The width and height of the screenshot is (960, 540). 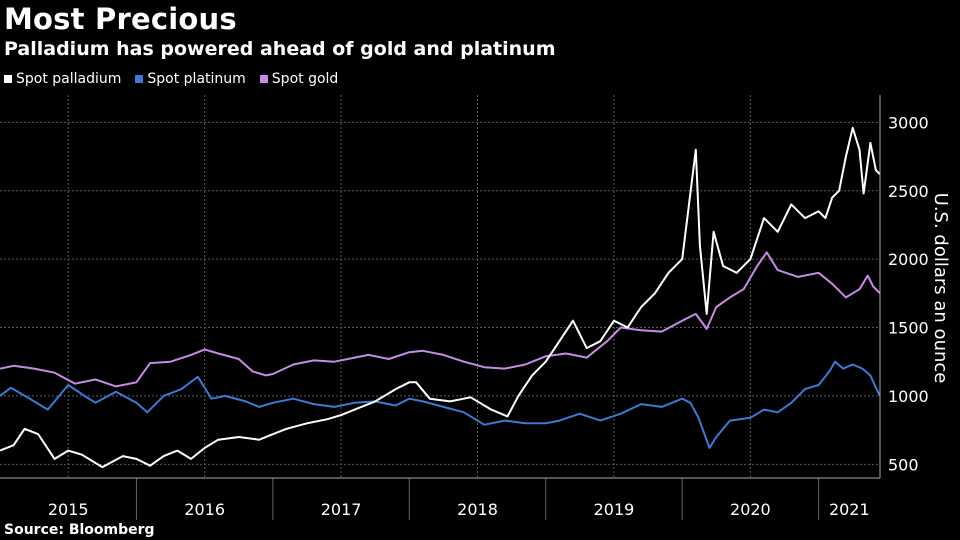 I want to click on legend-swatch-palladium, so click(x=8, y=79).